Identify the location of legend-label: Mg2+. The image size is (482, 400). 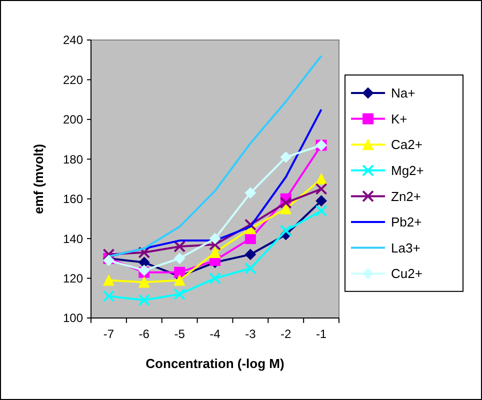
(407, 170).